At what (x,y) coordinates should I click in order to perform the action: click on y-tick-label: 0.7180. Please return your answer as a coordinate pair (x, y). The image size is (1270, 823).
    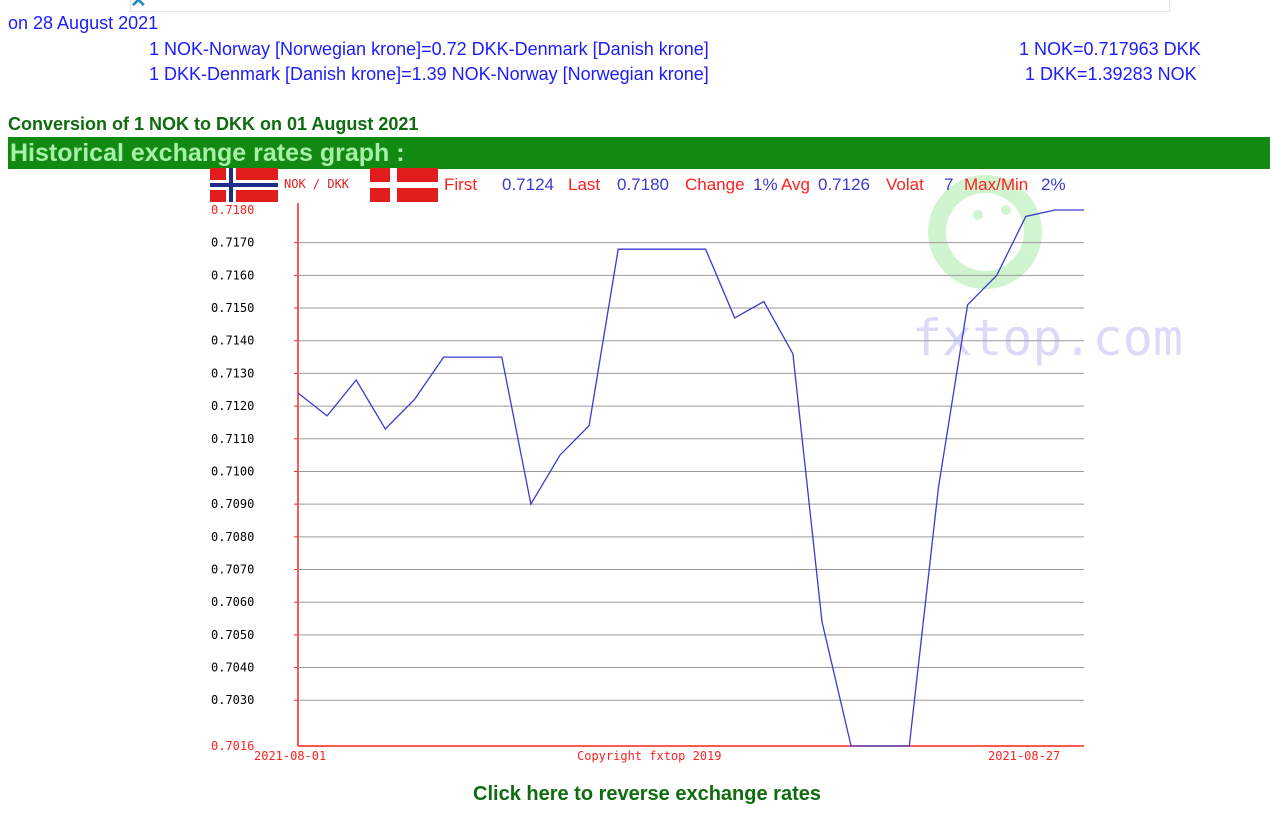
    Looking at the image, I should click on (232, 210).